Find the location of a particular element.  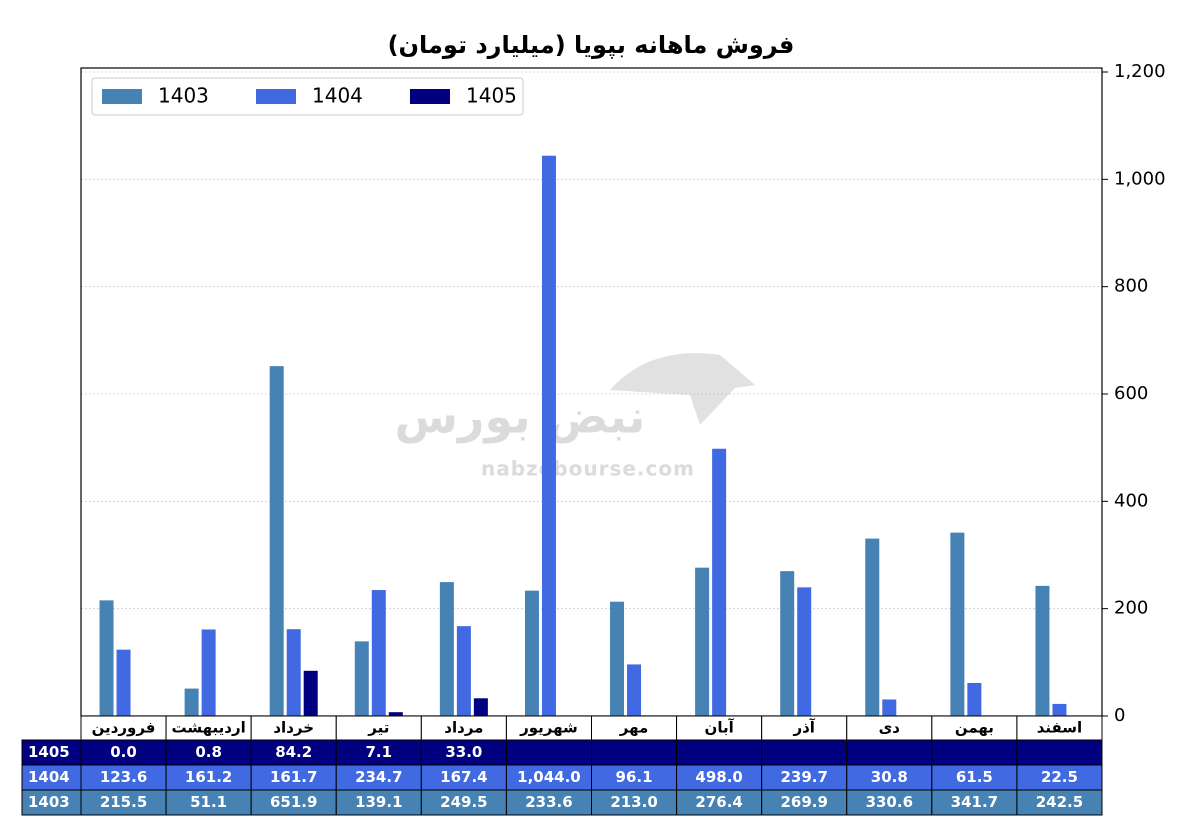

x-tick-label: اردیبهشت is located at coordinates (208, 728).